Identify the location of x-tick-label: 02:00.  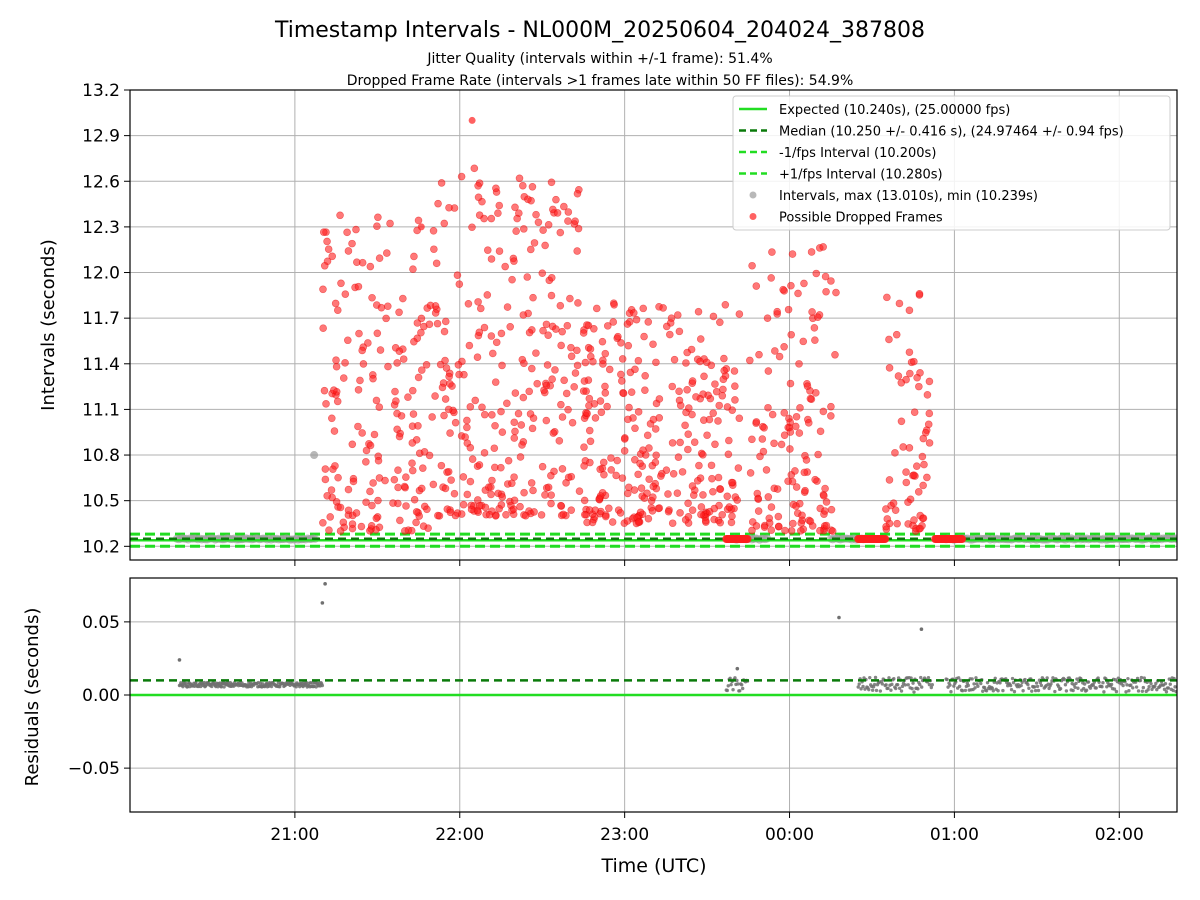
(1119, 835).